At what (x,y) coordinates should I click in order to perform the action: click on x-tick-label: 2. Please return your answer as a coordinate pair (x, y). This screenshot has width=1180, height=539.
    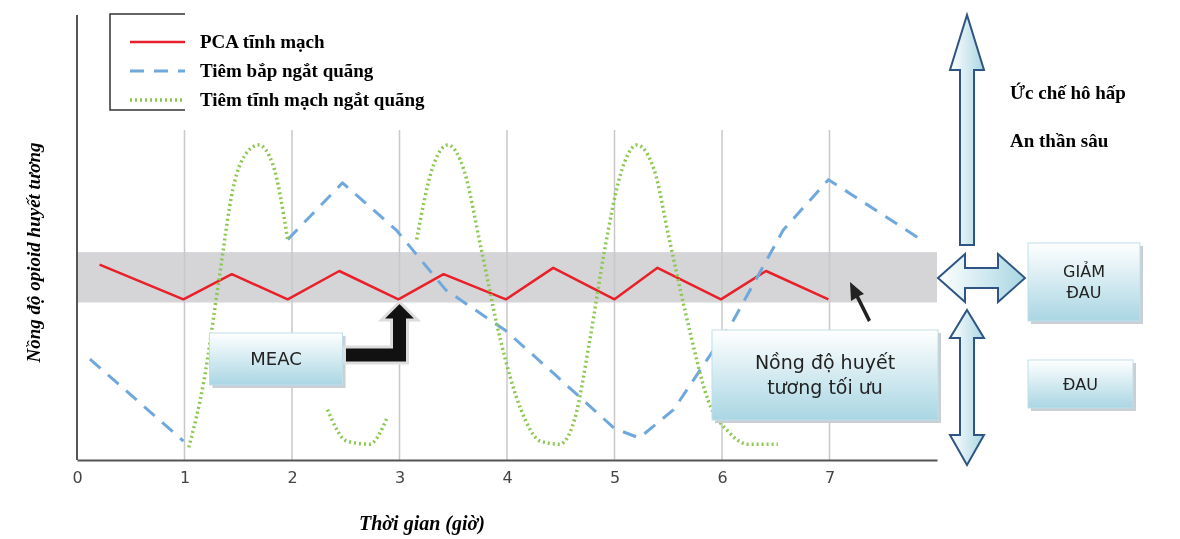
    Looking at the image, I should click on (292, 478).